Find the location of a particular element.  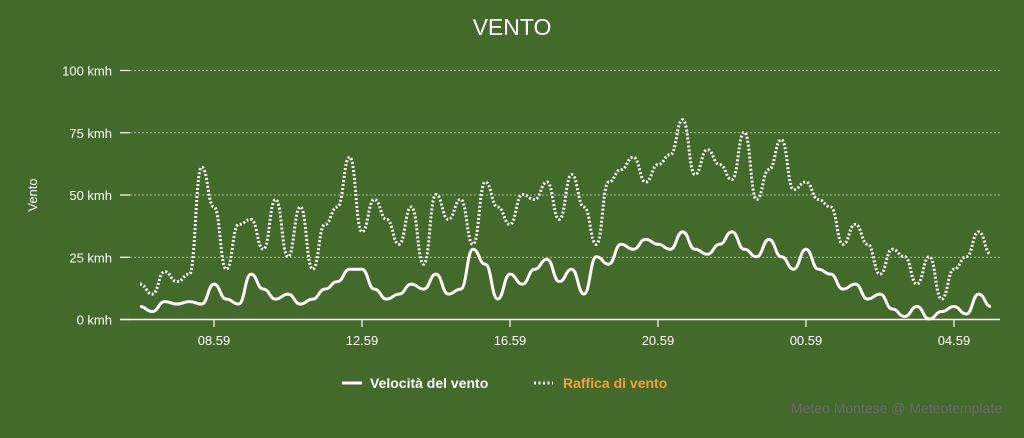

y-axis-label: Vento is located at coordinates (32, 194).